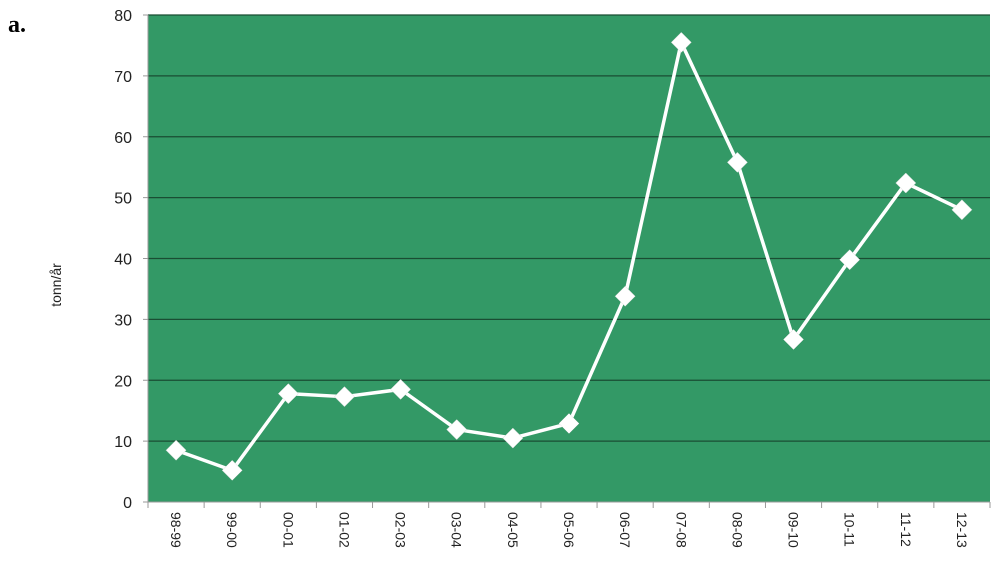 Image resolution: width=992 pixels, height=568 pixels. I want to click on x-tick-label: 98-99, so click(176, 530).